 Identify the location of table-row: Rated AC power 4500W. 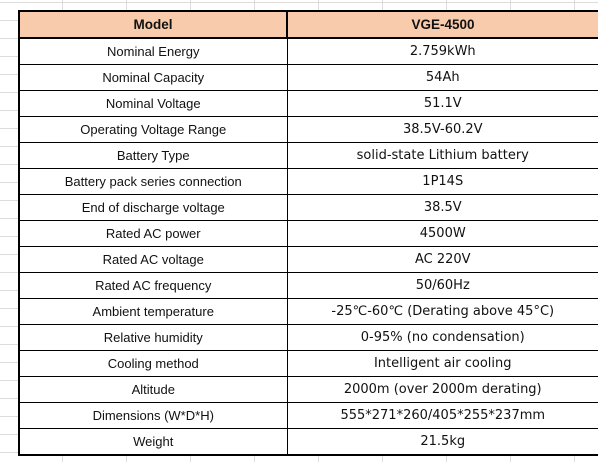
(308, 233).